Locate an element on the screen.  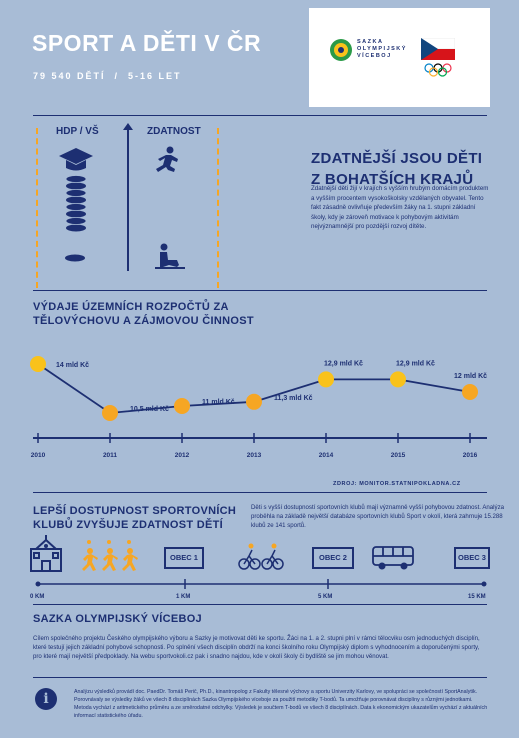
x-tick-label: 2015 is located at coordinates (398, 455).